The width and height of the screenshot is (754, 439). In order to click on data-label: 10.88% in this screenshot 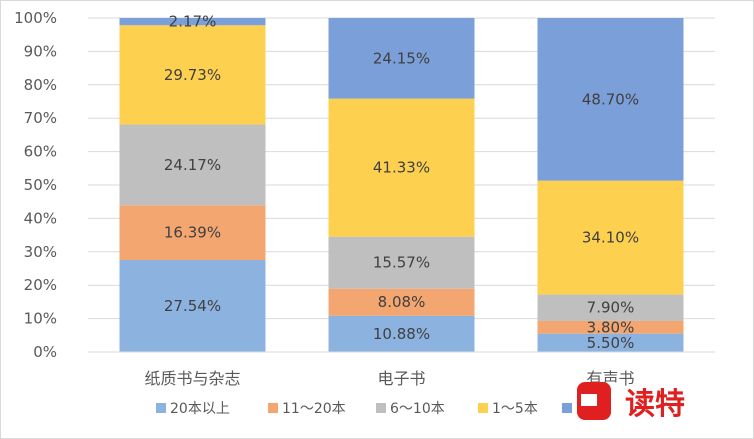, I will do `click(401, 334)`.